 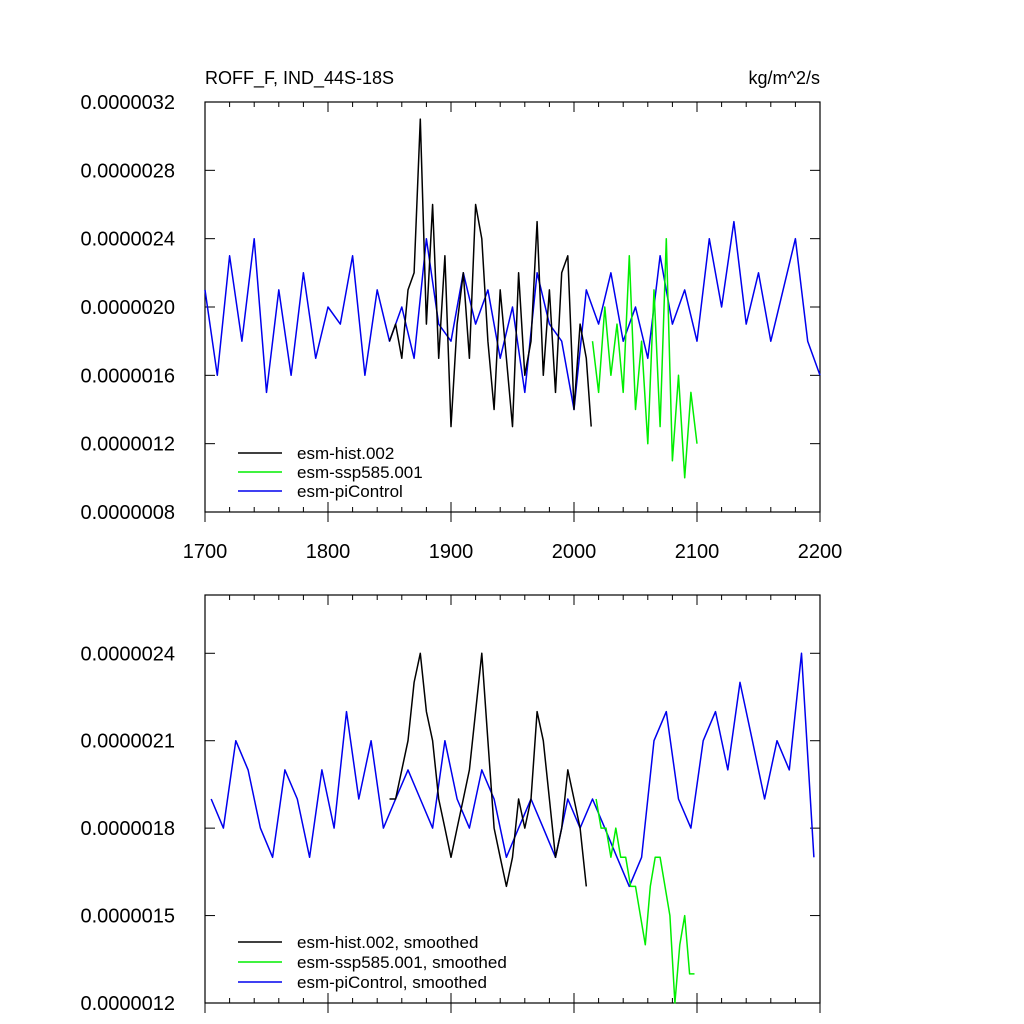 I want to click on y-tick-label: 0.0000032, so click(x=127, y=103).